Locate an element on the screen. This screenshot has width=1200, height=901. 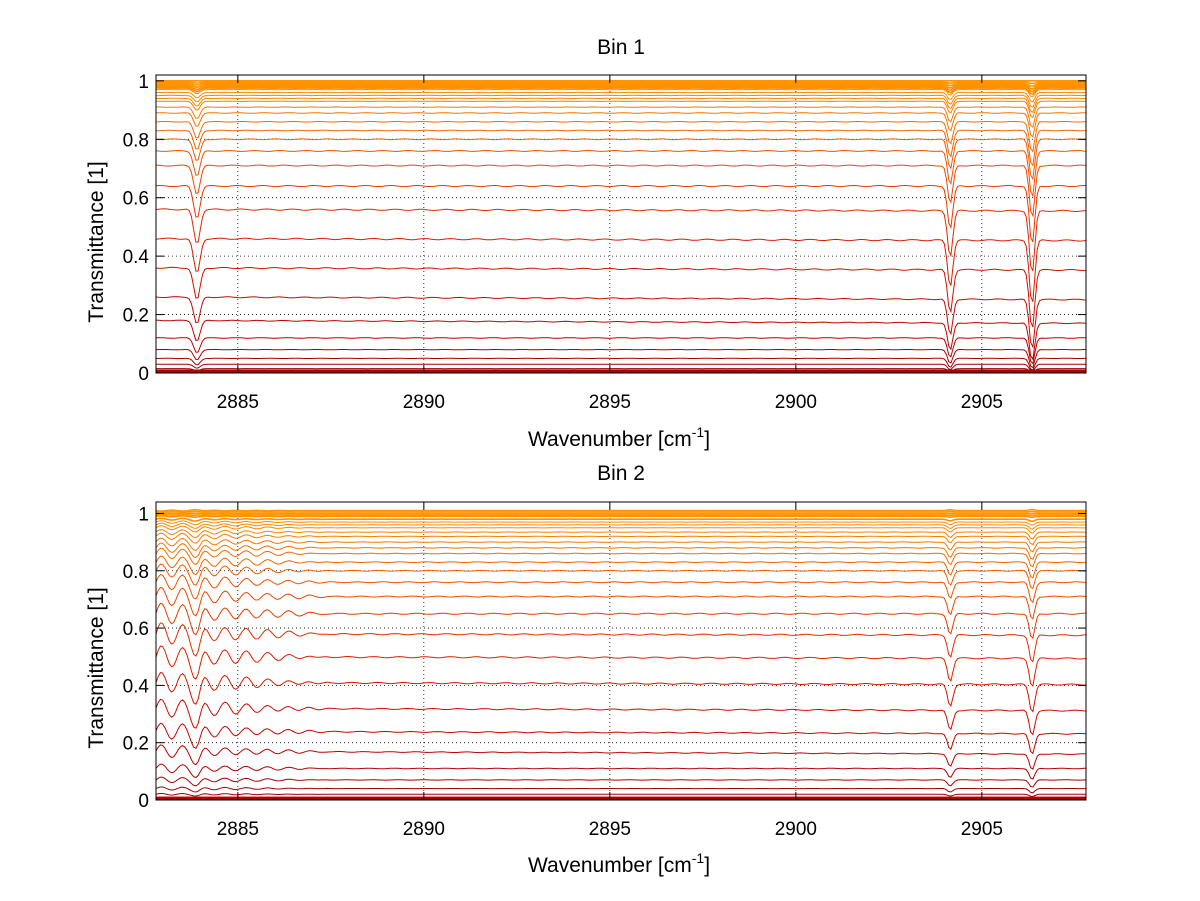
chart-title: Bin 2 is located at coordinates (621, 473).